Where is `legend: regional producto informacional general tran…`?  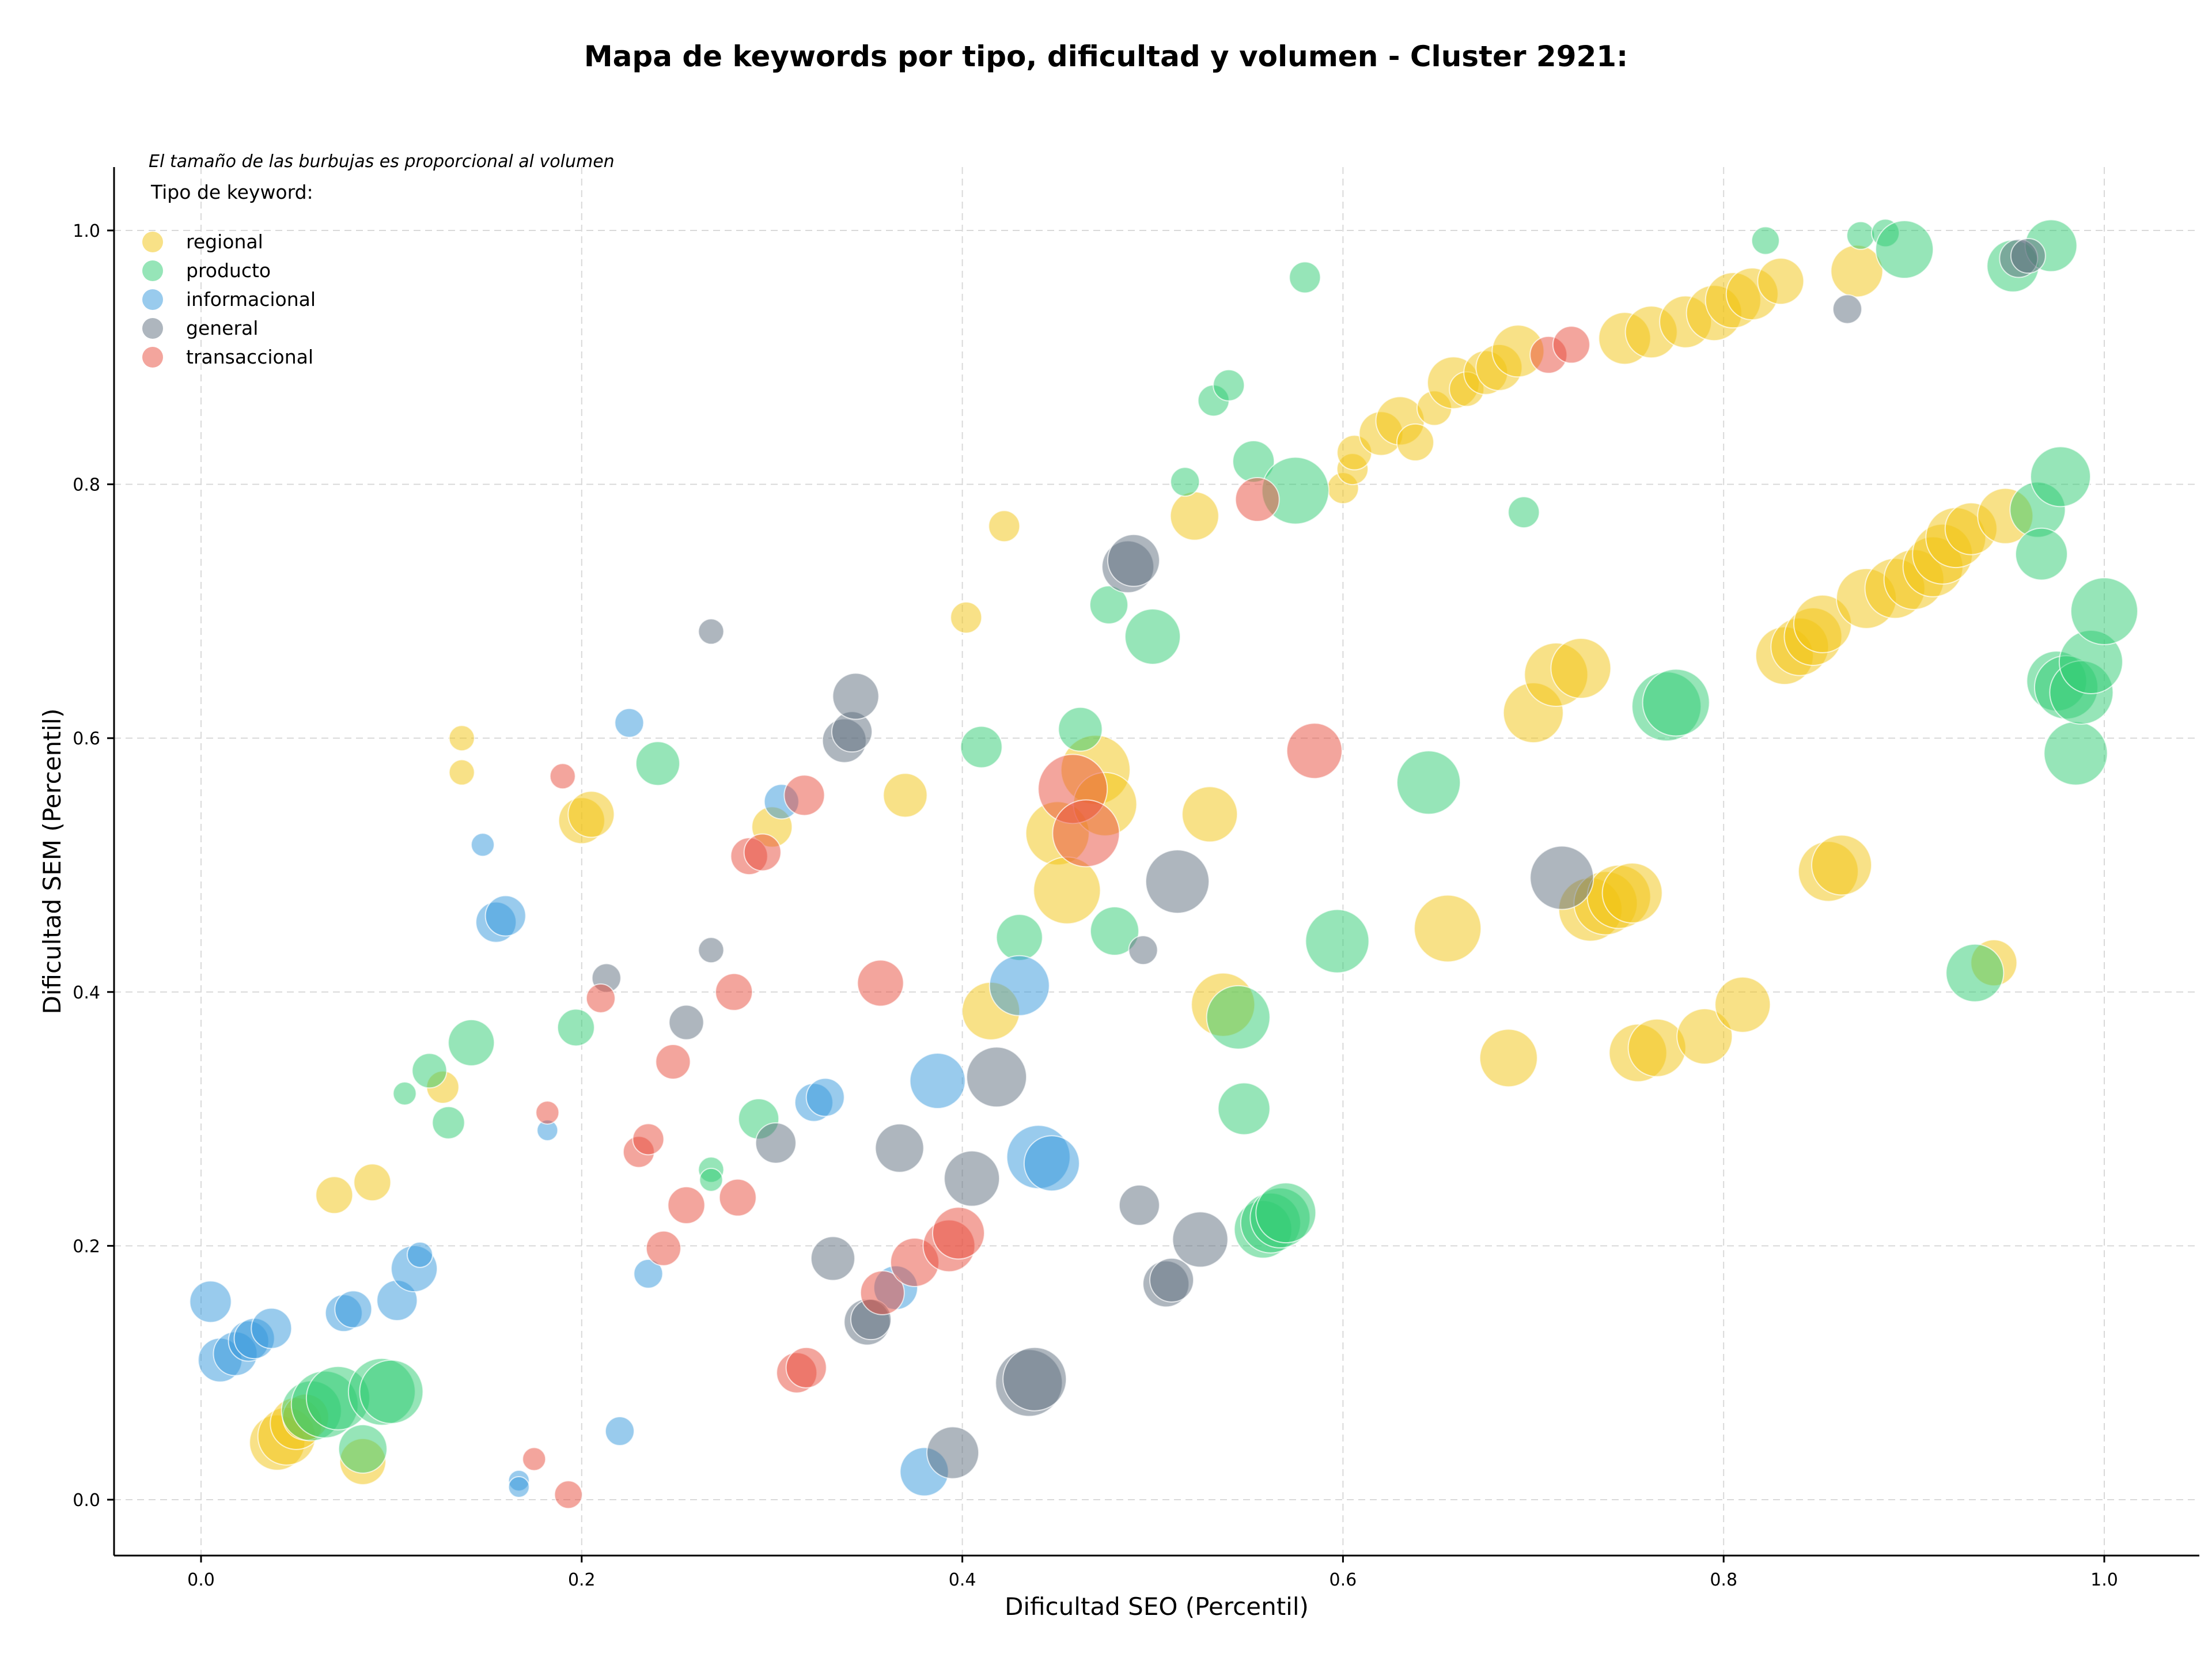
legend: regional producto informacional general tran… is located at coordinates (229, 299).